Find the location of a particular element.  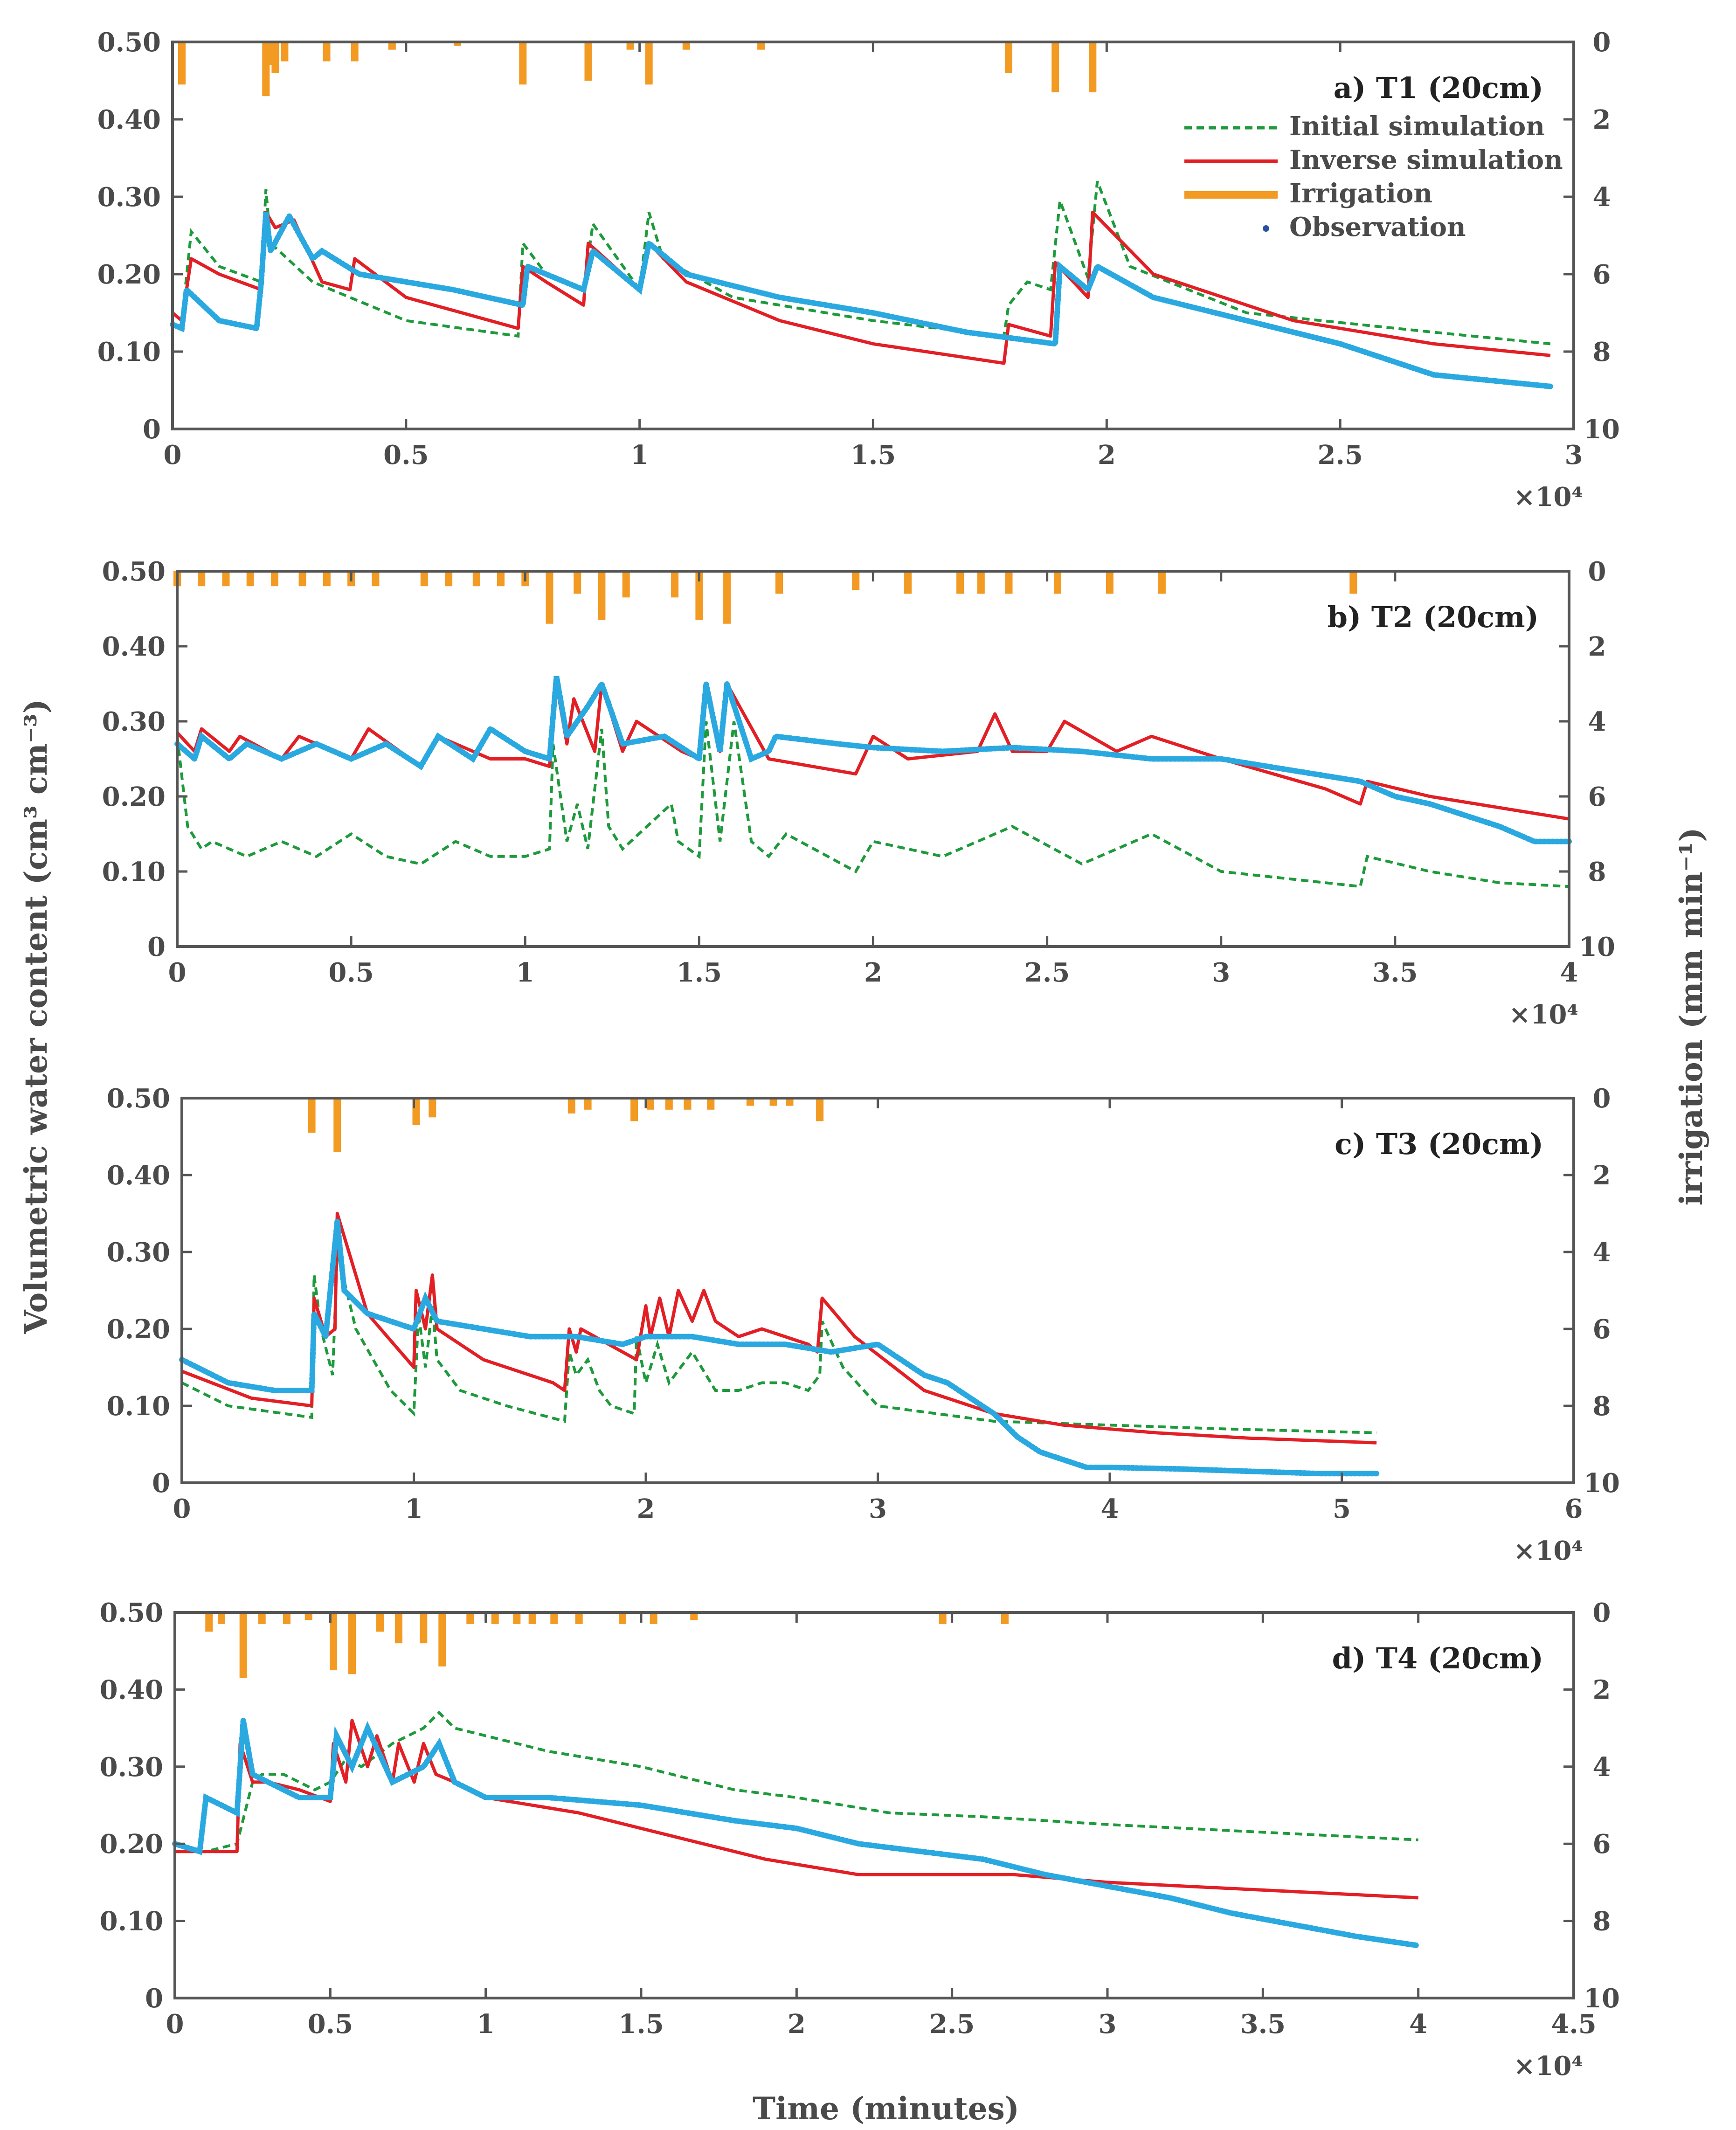

series-inverse-simulation is located at coordinates (779, 1328).